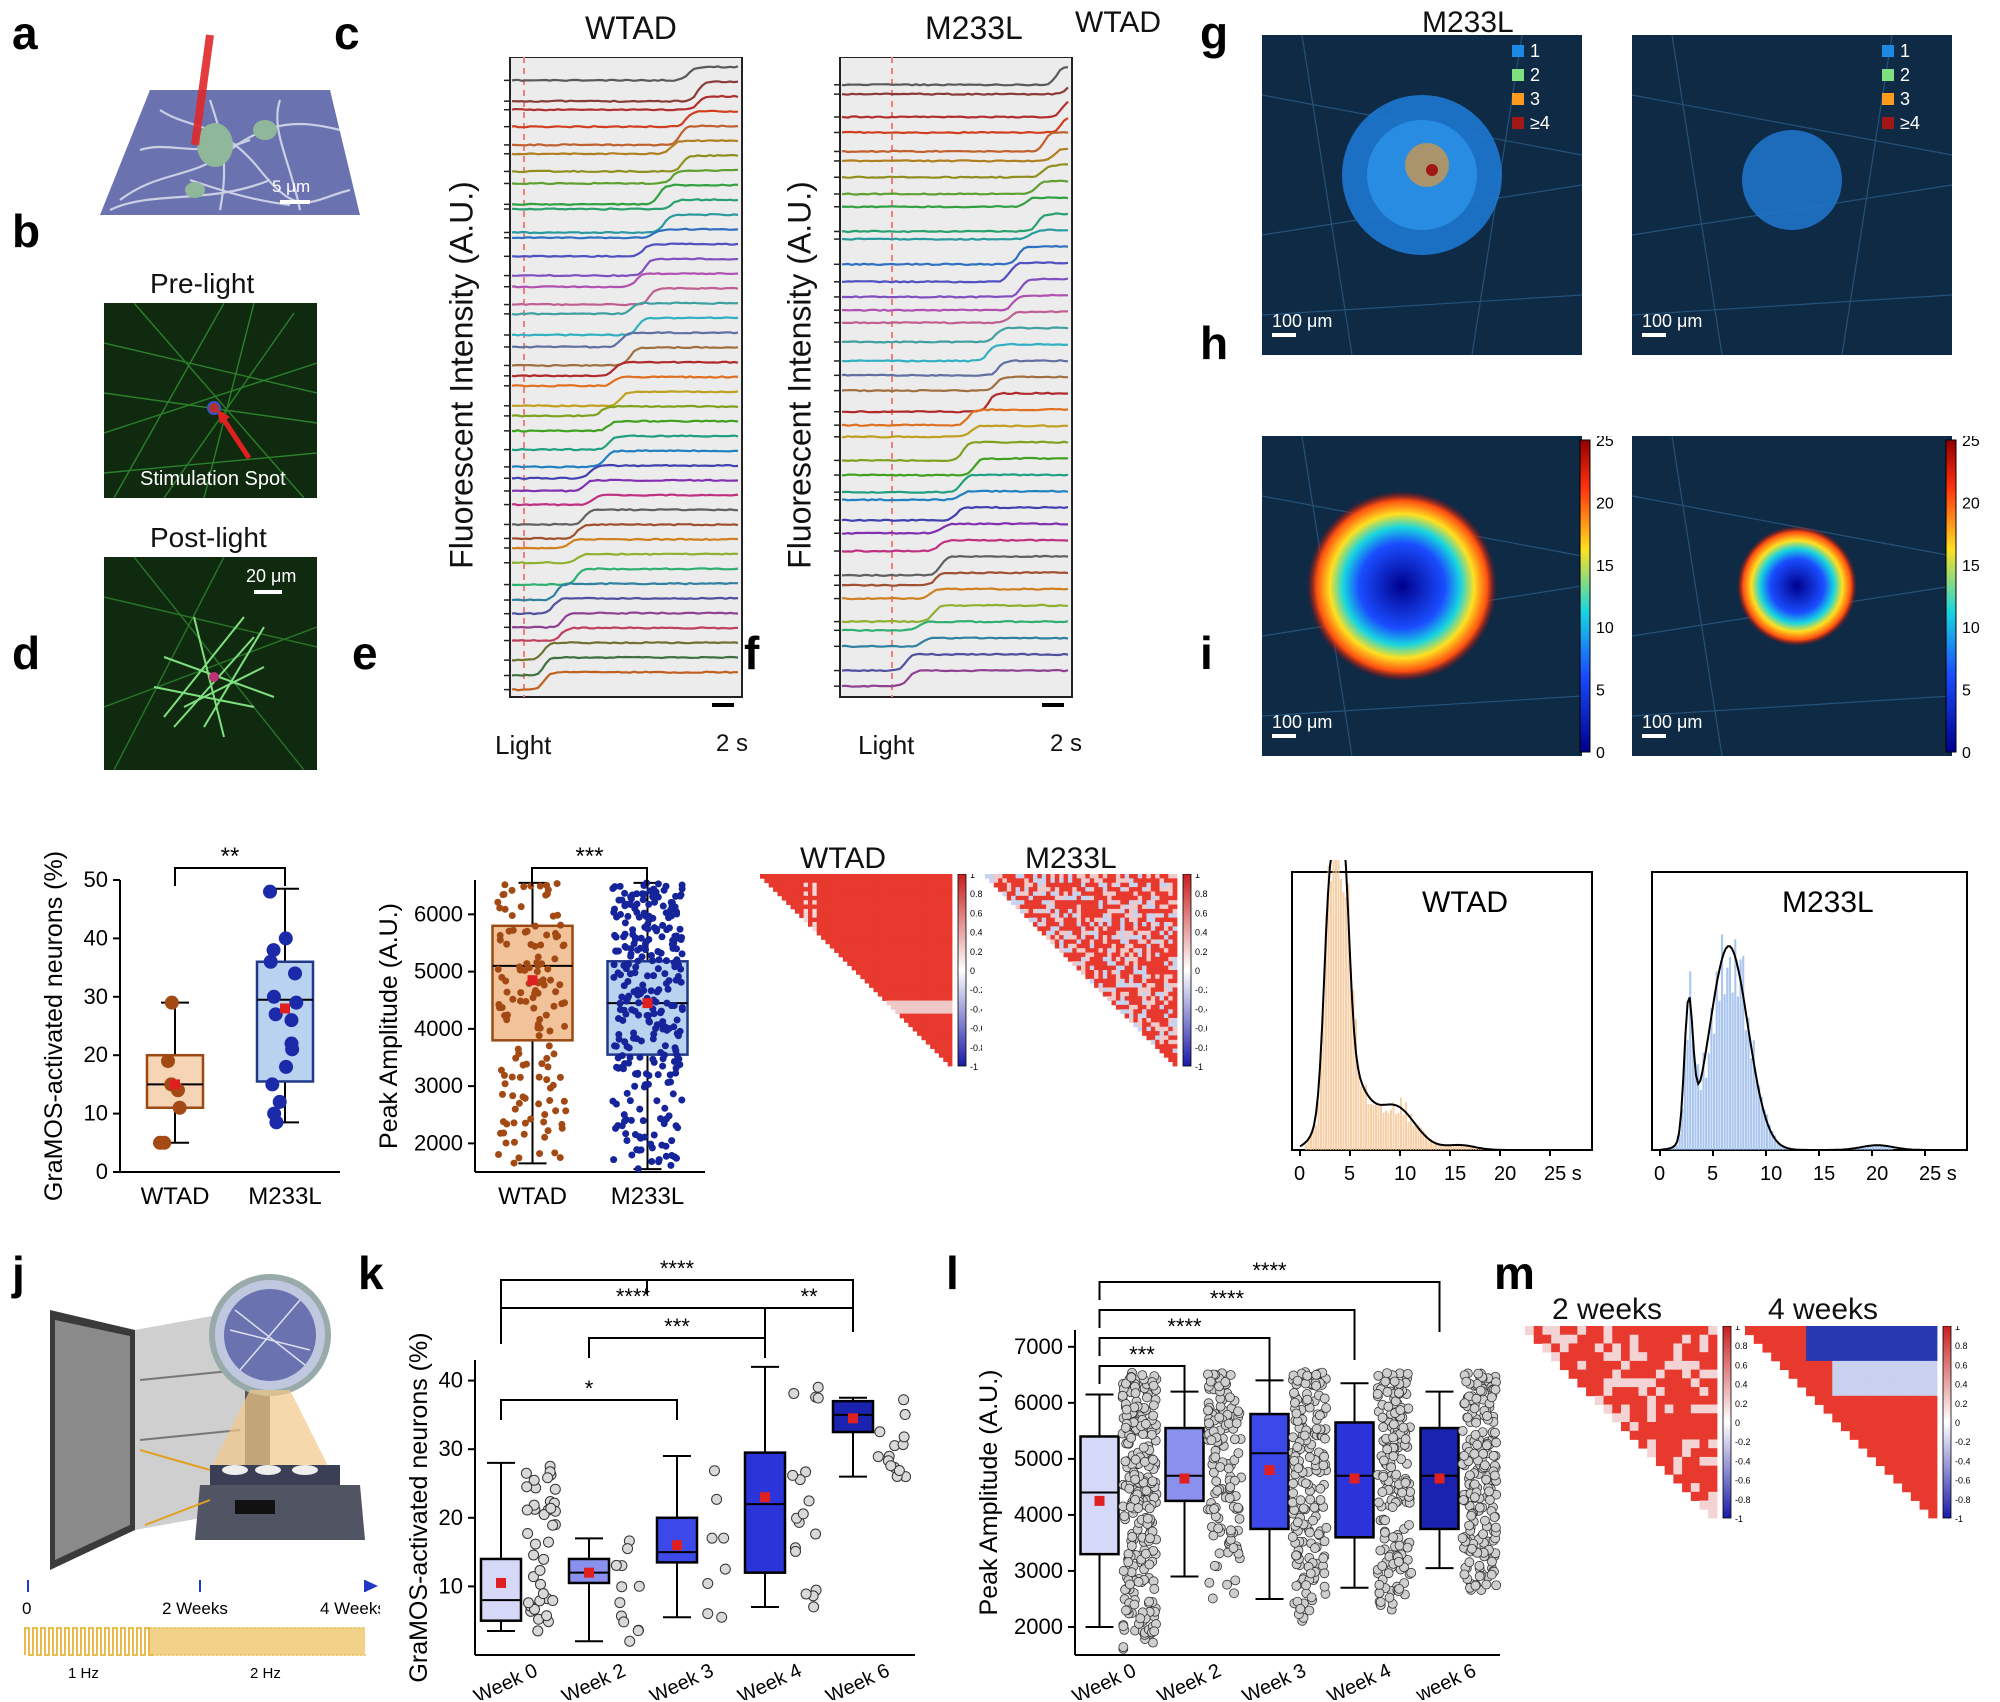  Describe the element at coordinates (1877, 1174) in the screenshot. I see `x-tick-label: 20` at that location.